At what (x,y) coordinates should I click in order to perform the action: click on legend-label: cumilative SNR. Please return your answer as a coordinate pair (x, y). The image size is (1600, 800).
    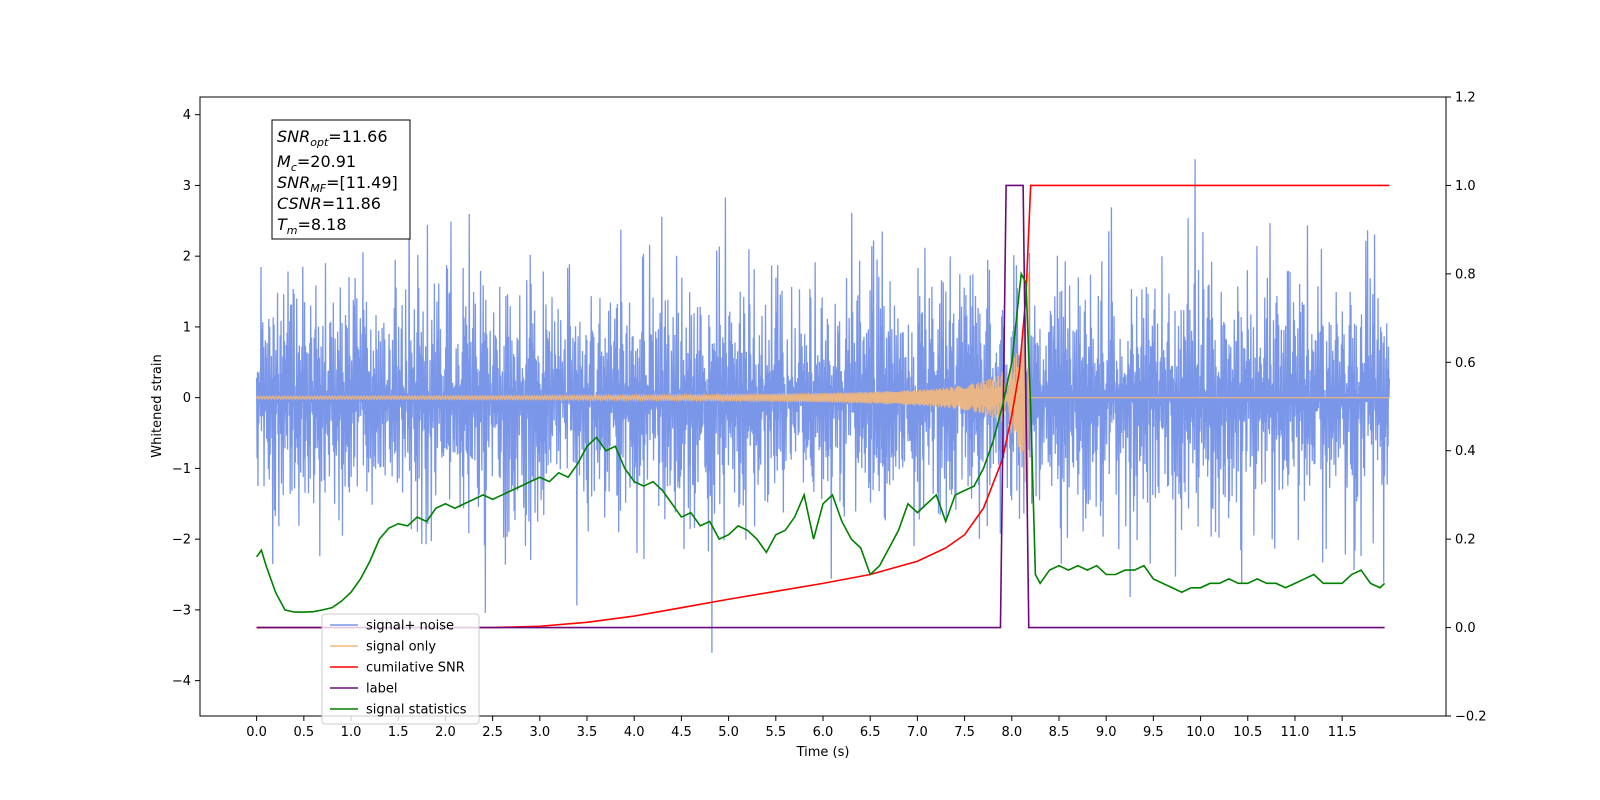
    Looking at the image, I should click on (415, 668).